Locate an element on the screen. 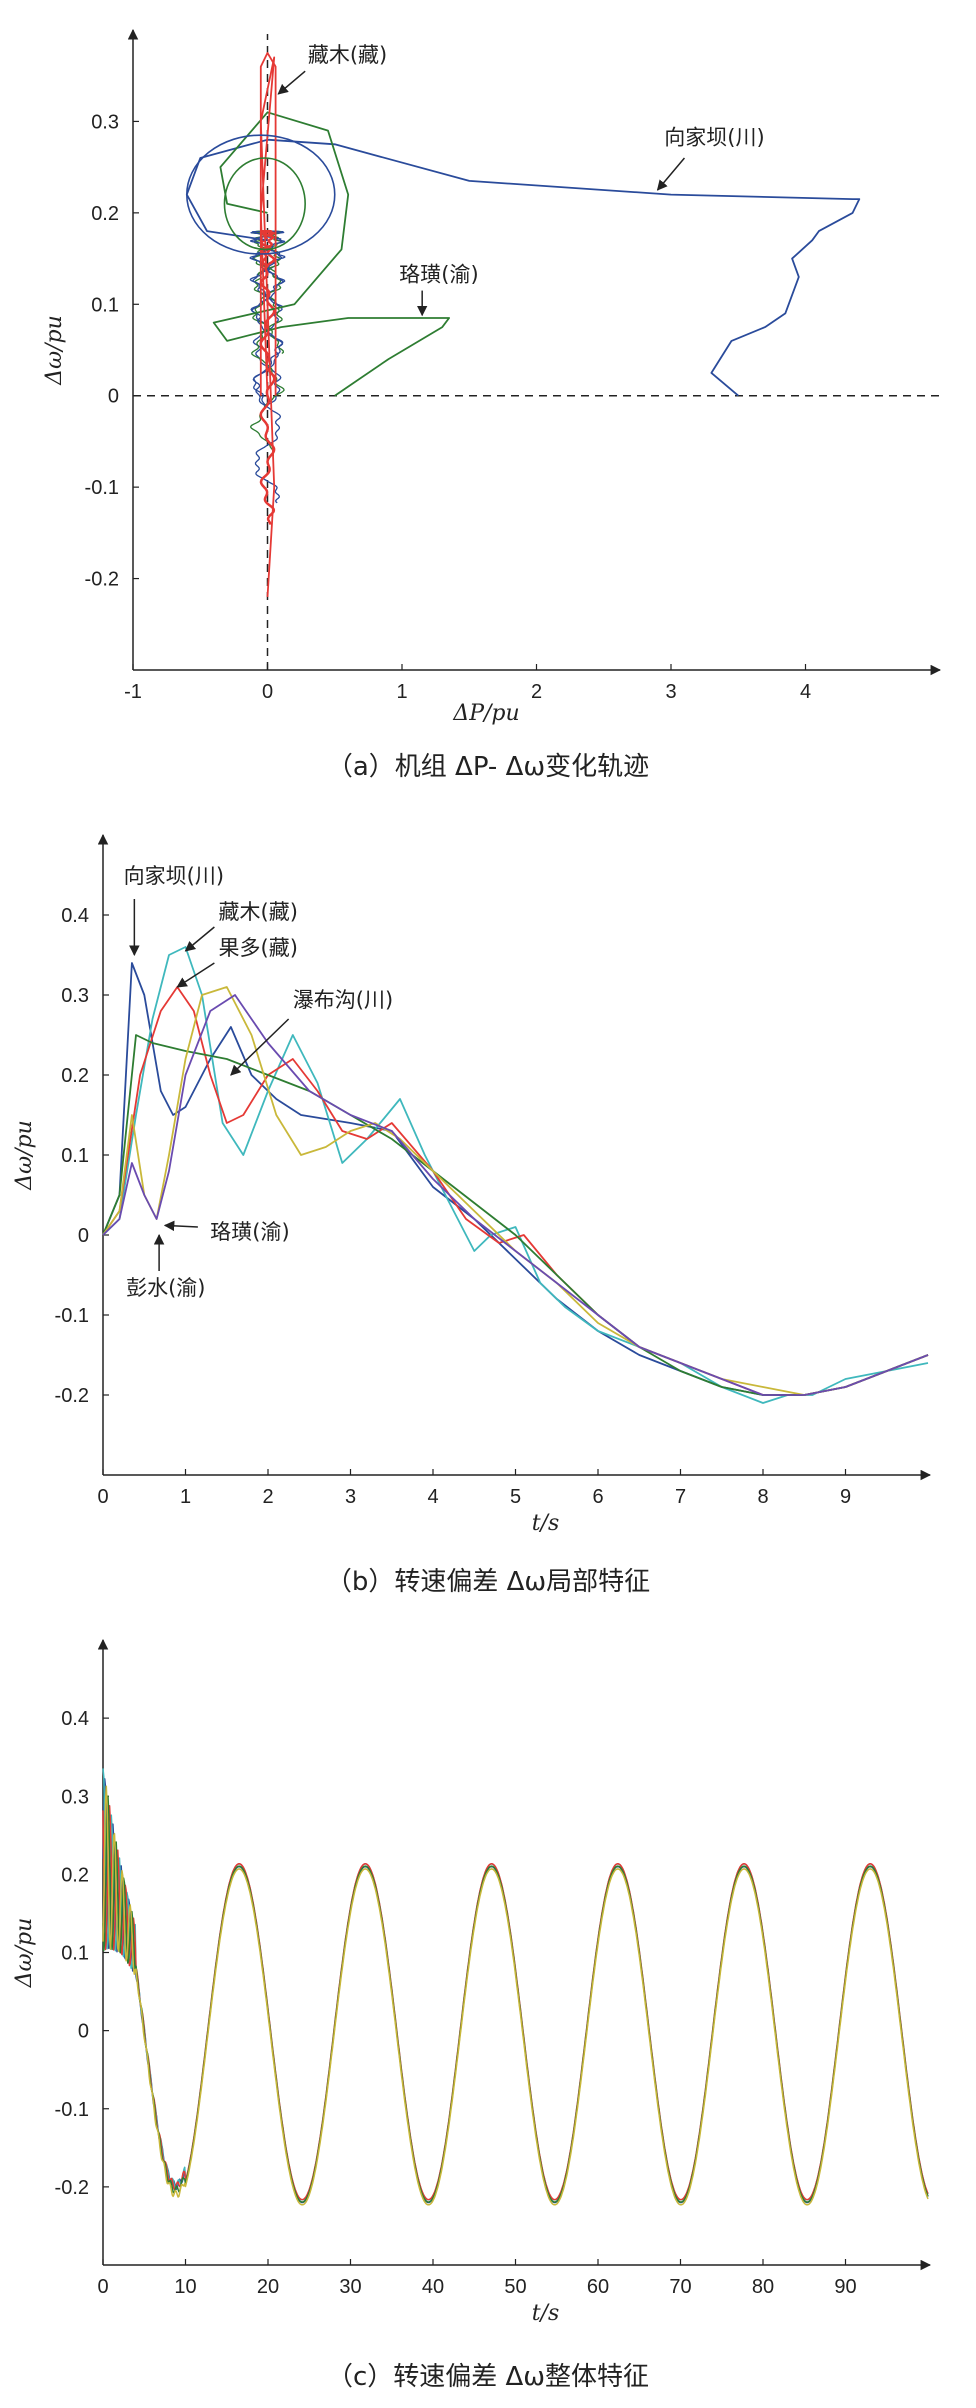 The height and width of the screenshot is (2408, 976). x-tick-label: 80 is located at coordinates (763, 2287).